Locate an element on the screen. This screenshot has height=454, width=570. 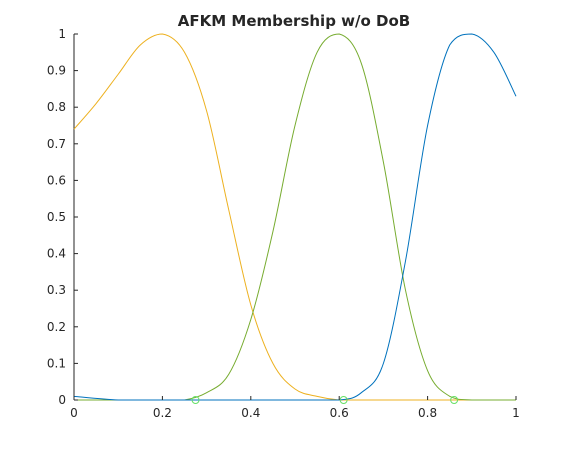
x-tick-label: 0 is located at coordinates (74, 413).